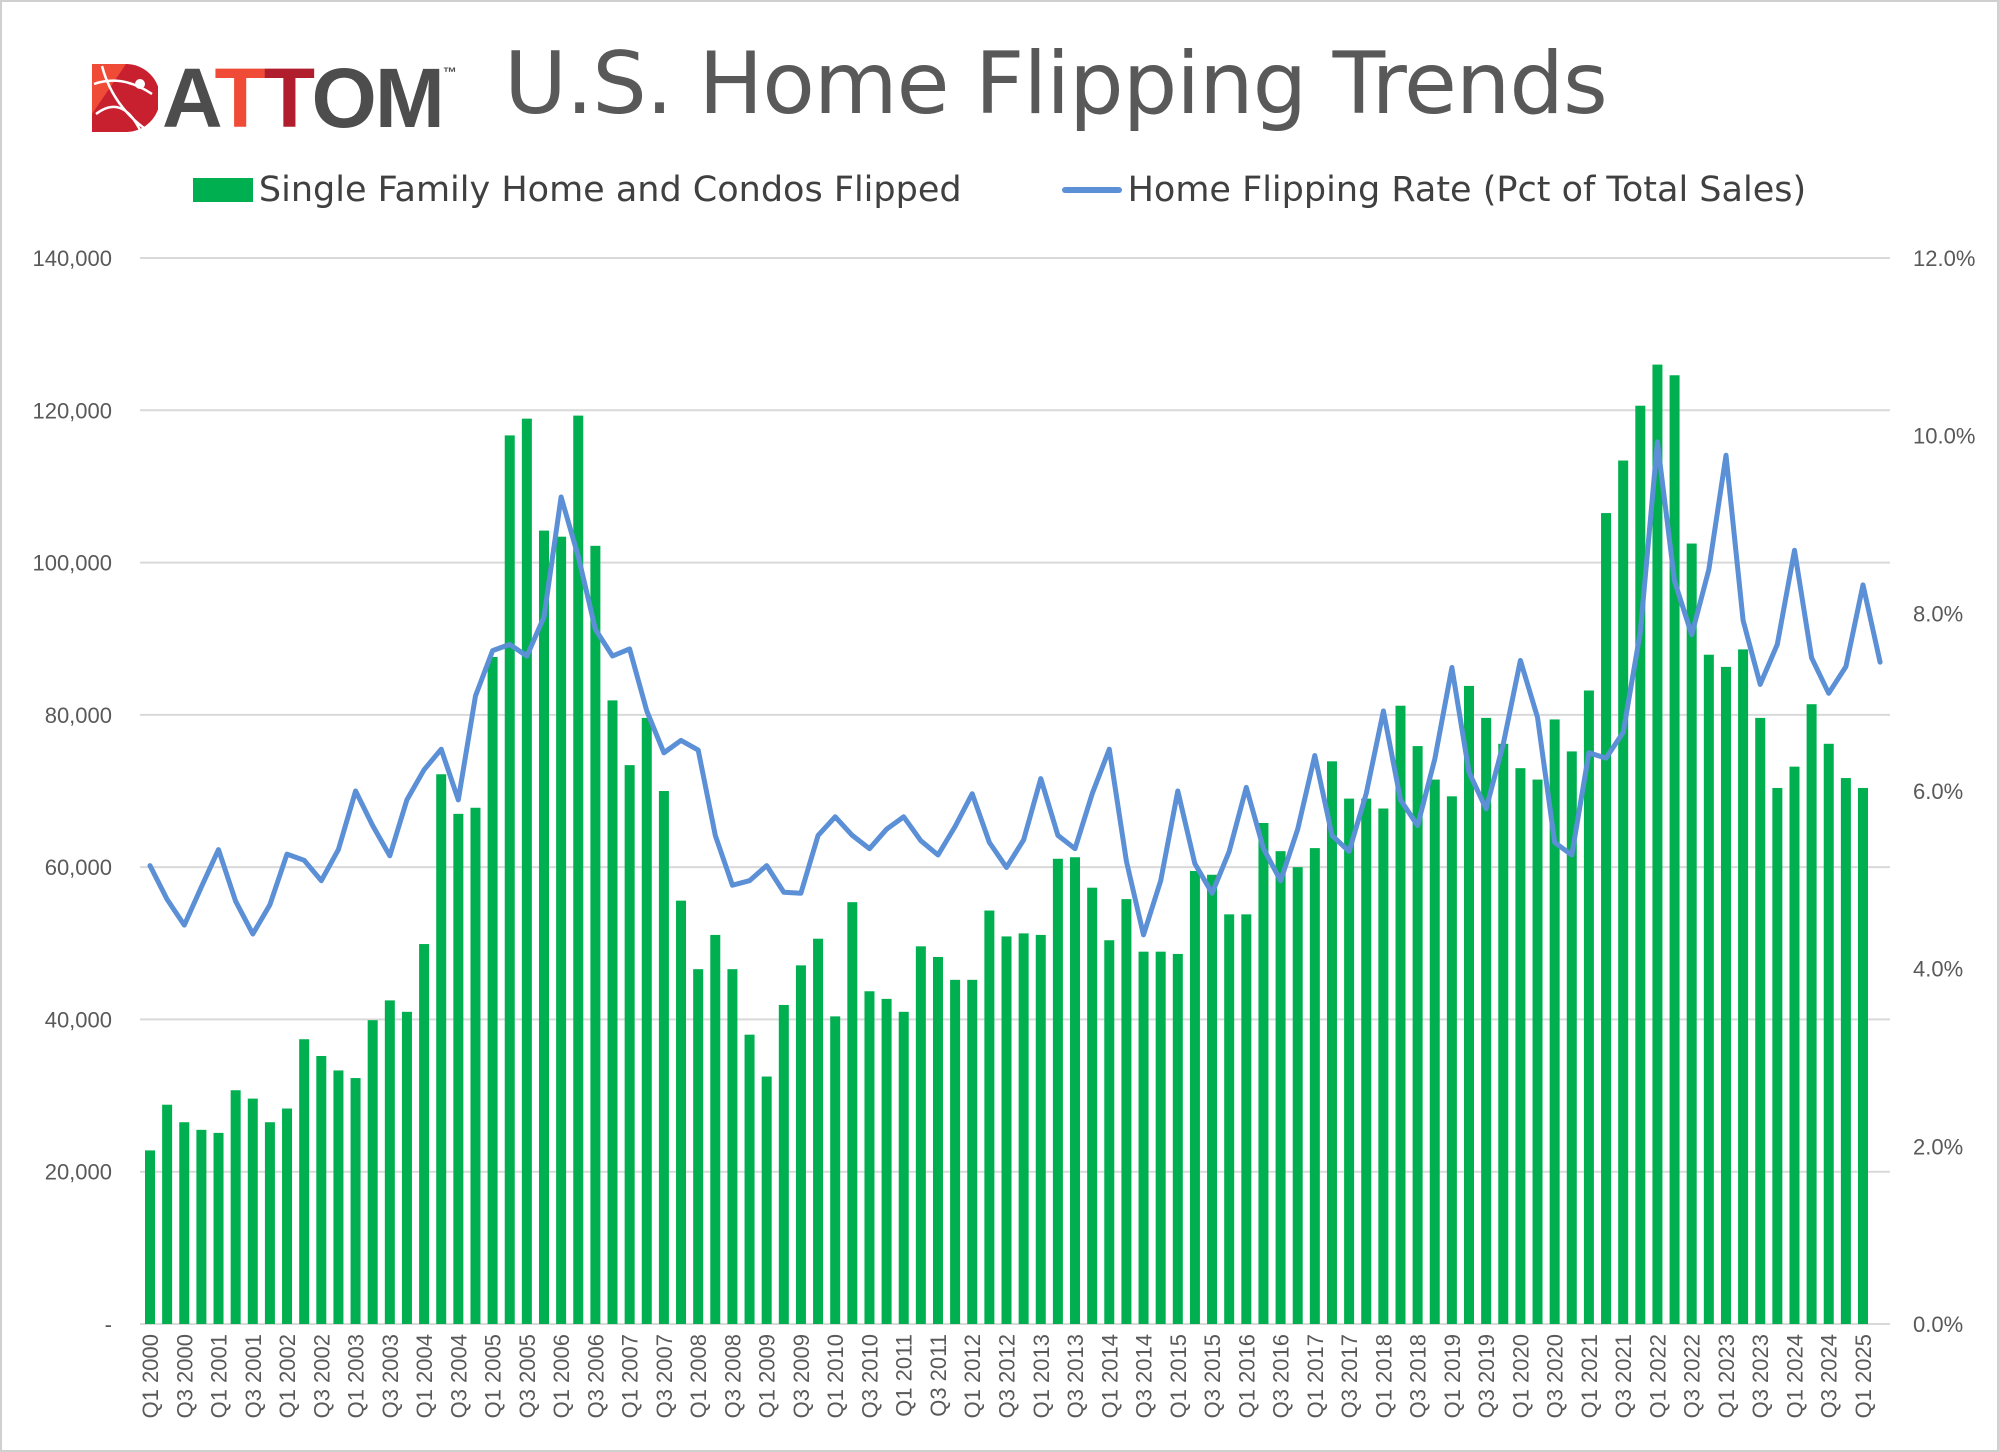 The image size is (1999, 1452). Describe the element at coordinates (72, 258) in the screenshot. I see `y-left-tick-label: 140,000` at that location.